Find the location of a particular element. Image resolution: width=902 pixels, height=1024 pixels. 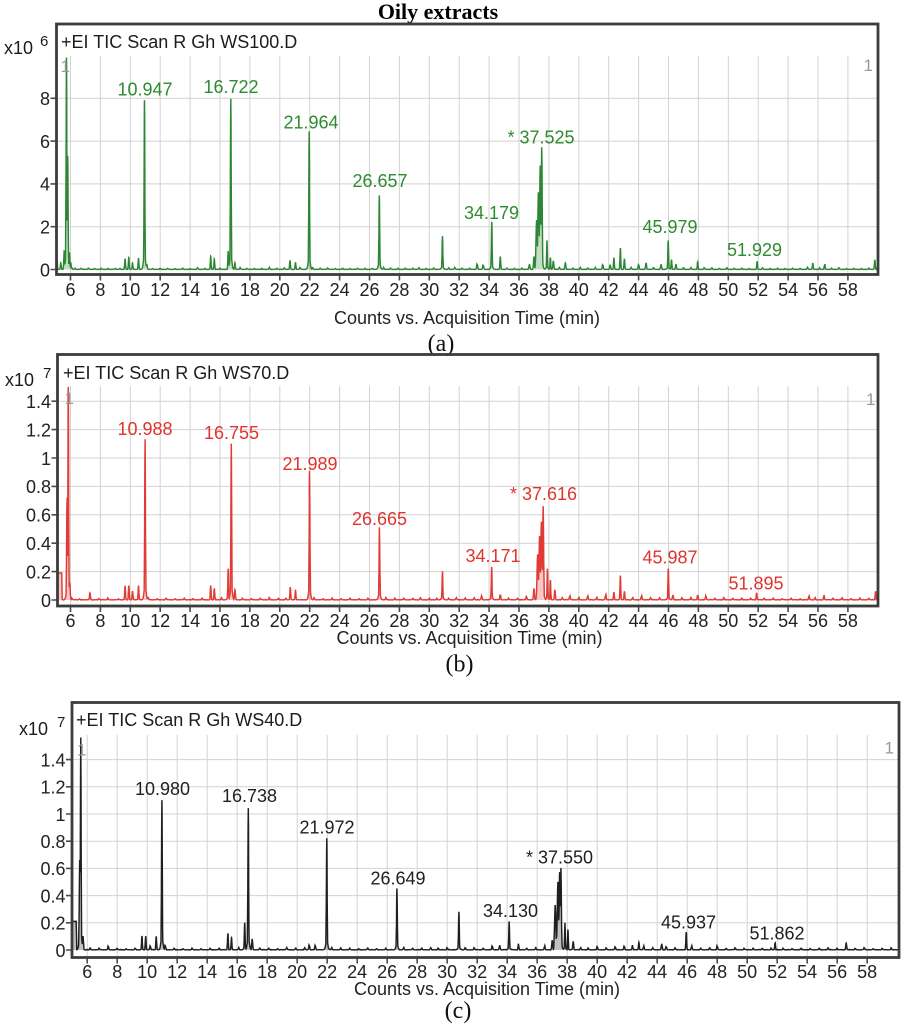

svg-text: * 37.550 is located at coordinates (559, 858).